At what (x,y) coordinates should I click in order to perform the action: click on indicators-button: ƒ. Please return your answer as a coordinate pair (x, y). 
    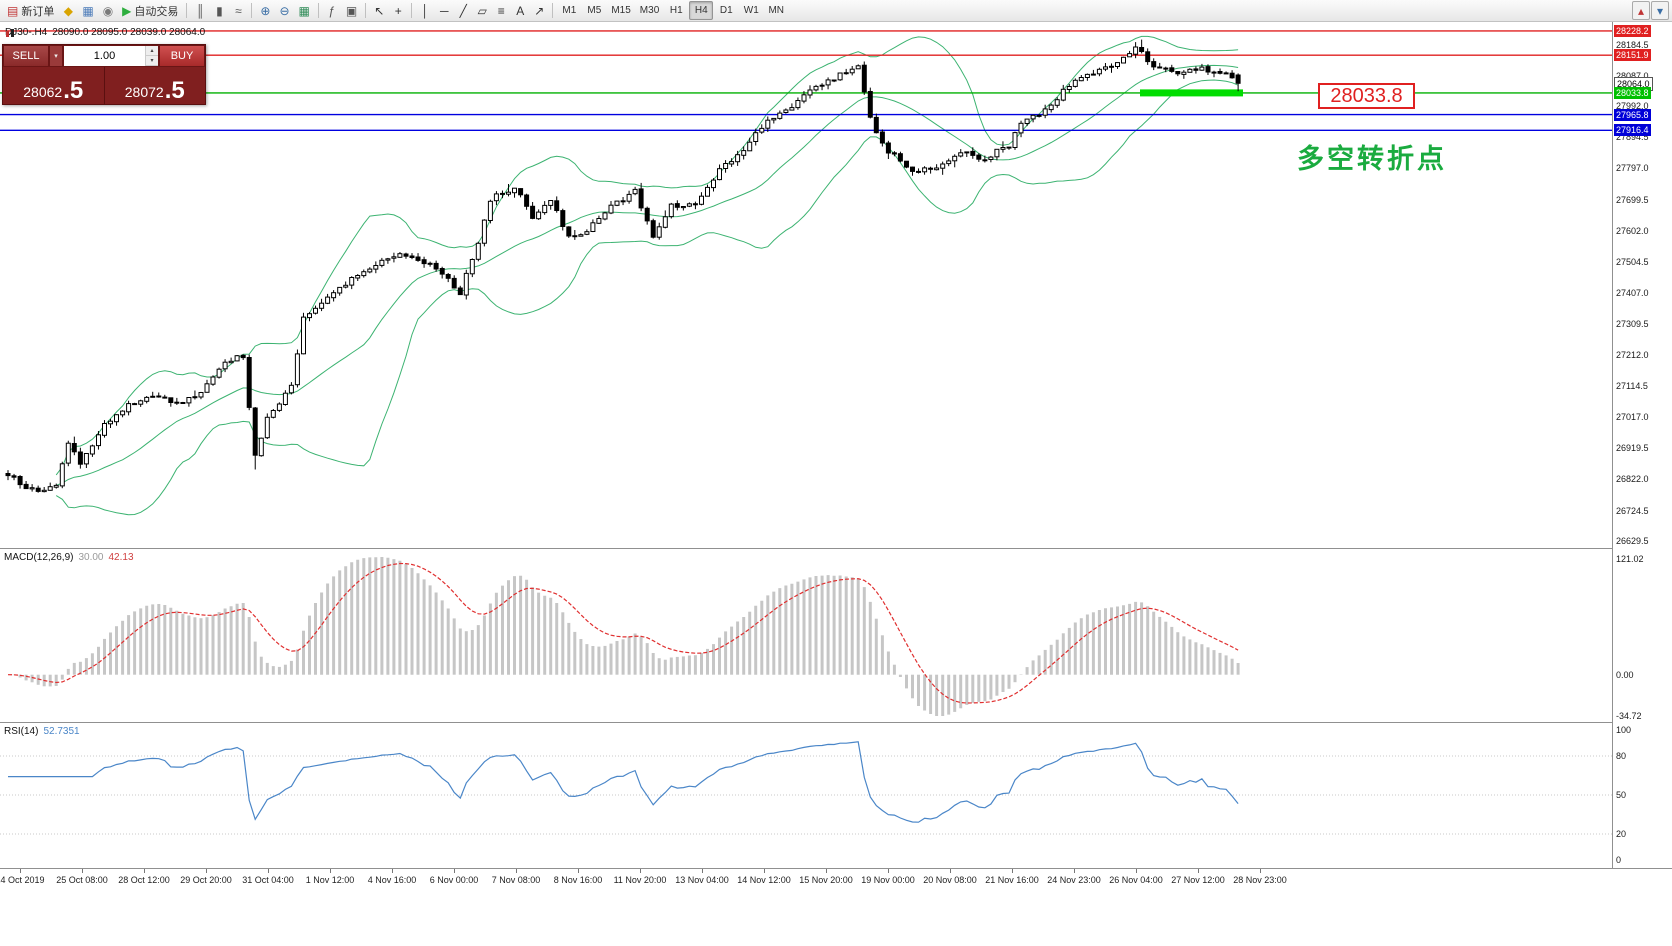
    Looking at the image, I should click on (332, 10).